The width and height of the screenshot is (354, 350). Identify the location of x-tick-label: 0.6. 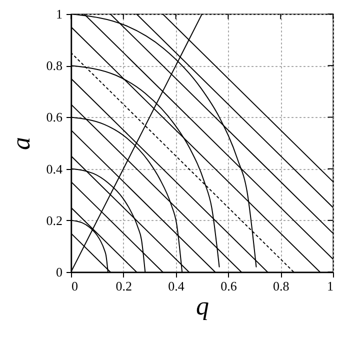
(229, 286).